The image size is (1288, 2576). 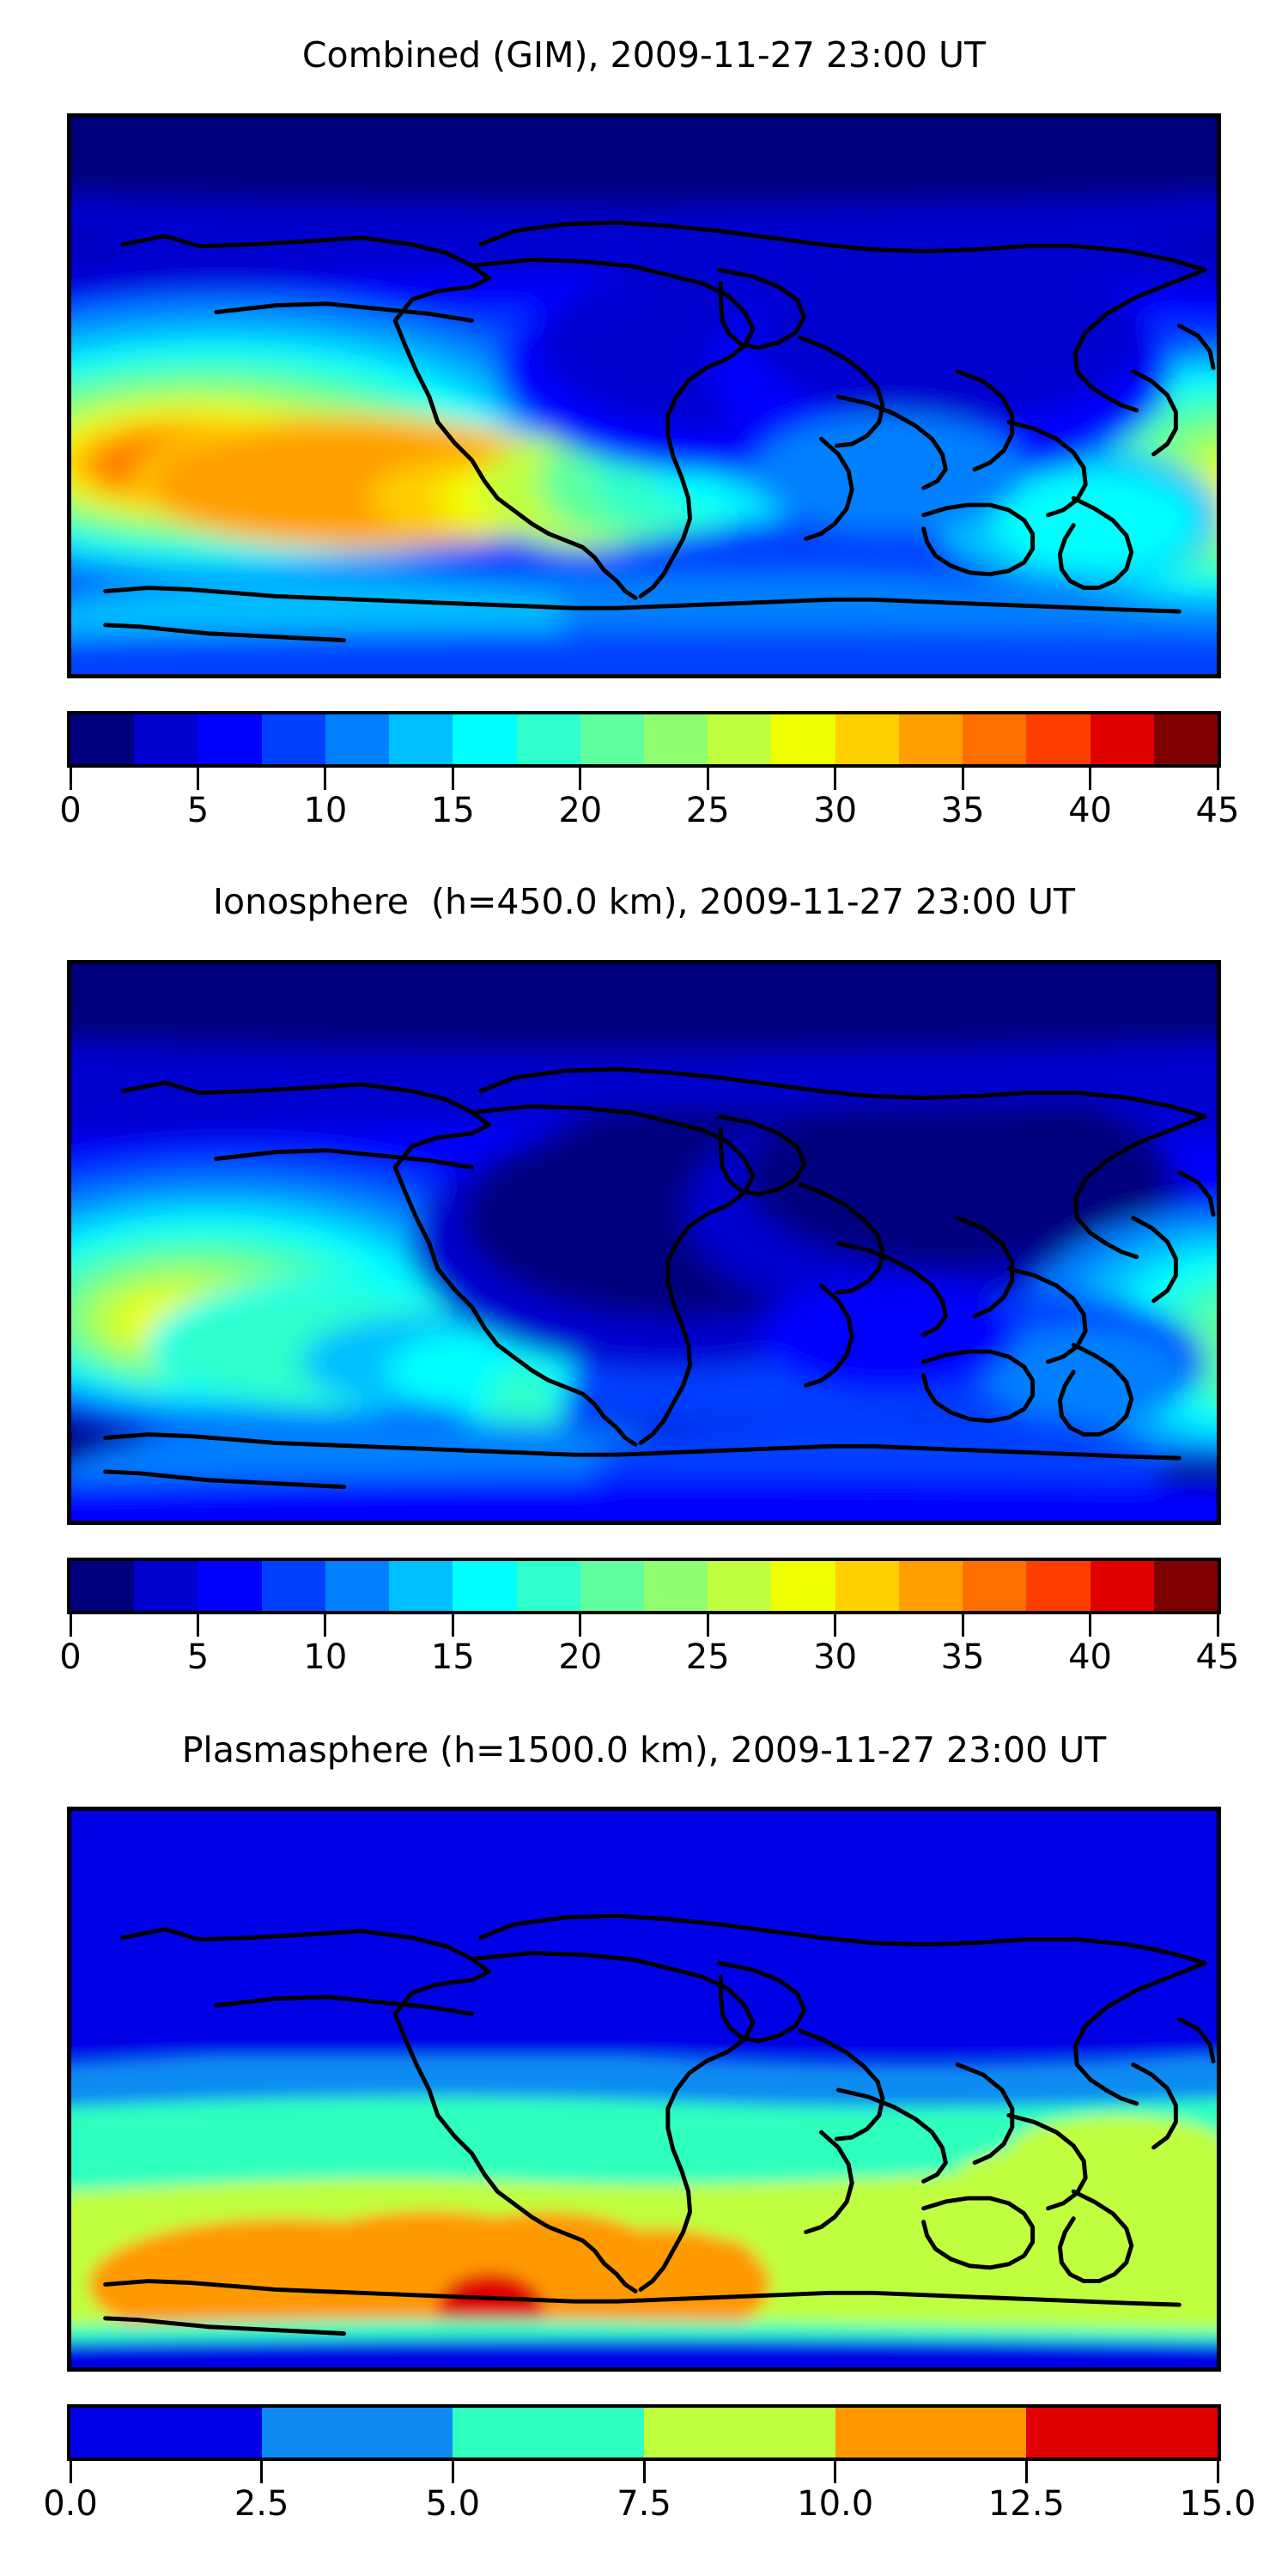 What do you see at coordinates (453, 2504) in the screenshot?
I see `colorbar-tick-label: 5.0` at bounding box center [453, 2504].